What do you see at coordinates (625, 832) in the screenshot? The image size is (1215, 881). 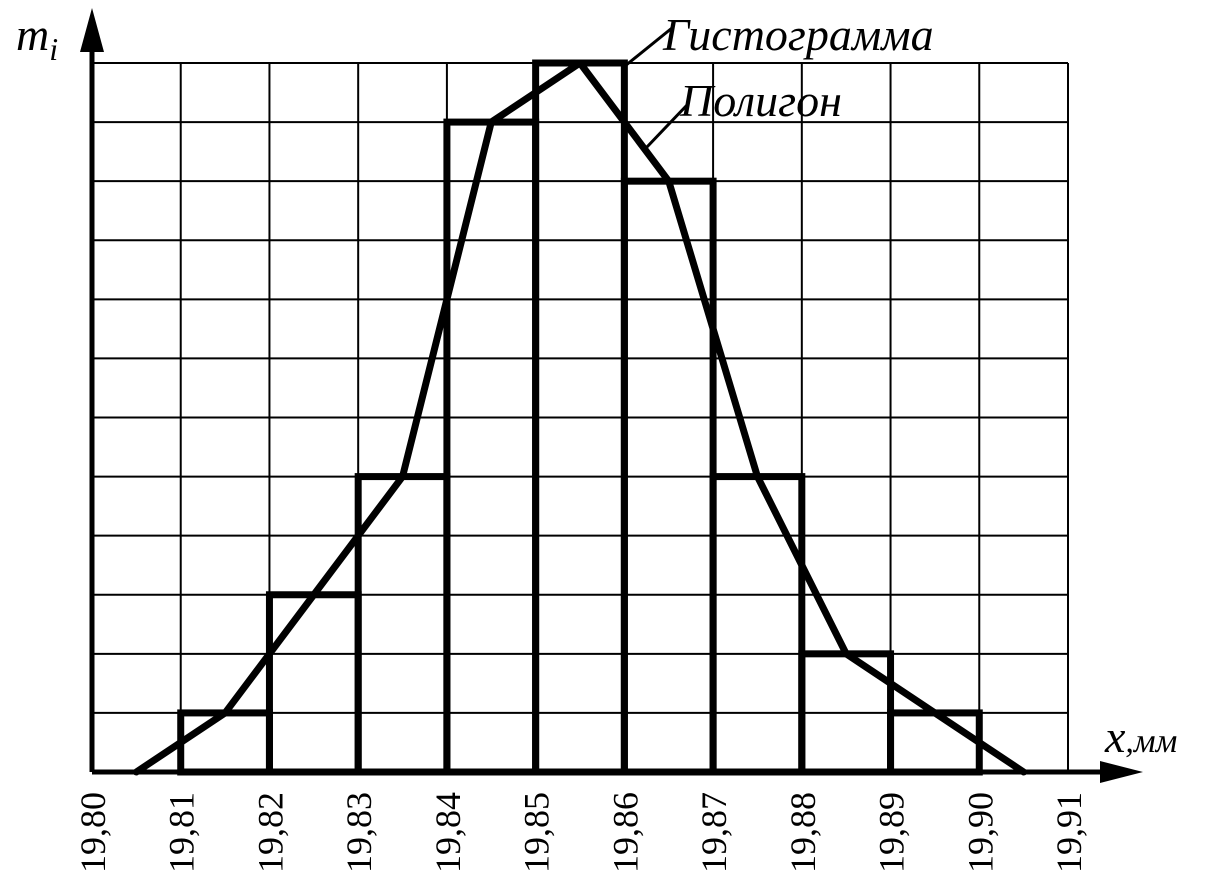 I see `x-tick-label: 19,86` at bounding box center [625, 832].